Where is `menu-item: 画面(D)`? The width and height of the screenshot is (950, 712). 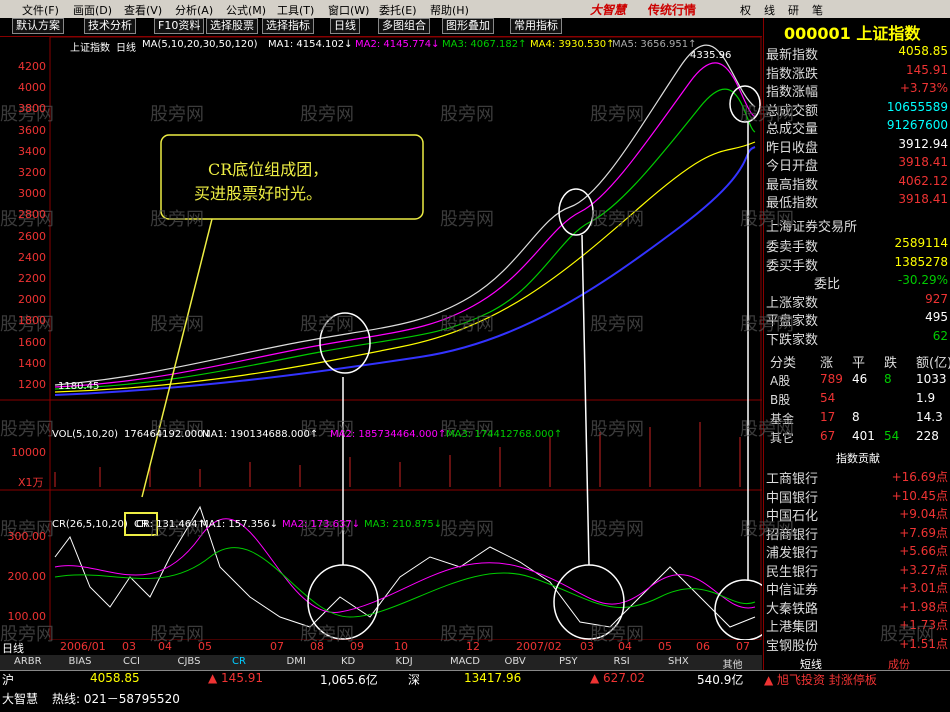 menu-item: 画面(D) is located at coordinates (93, 10).